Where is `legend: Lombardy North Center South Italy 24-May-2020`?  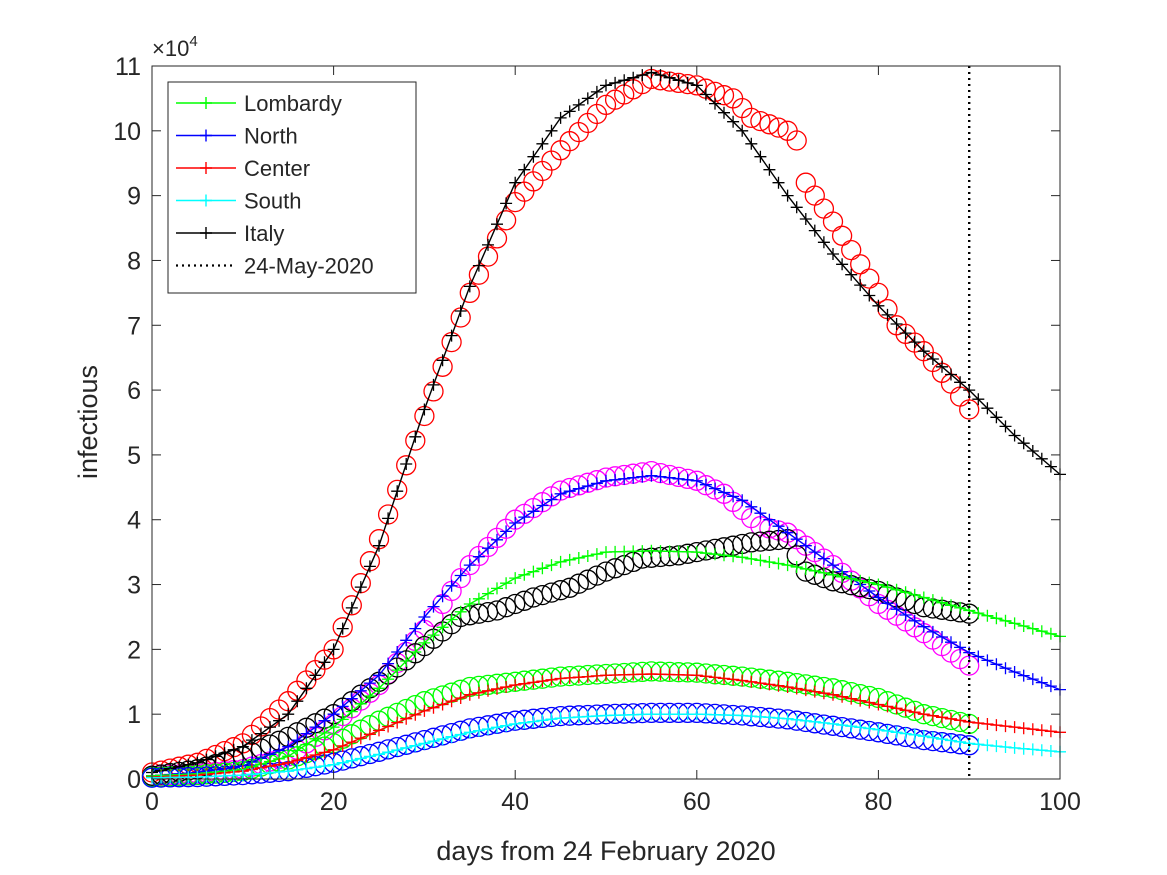
legend: Lombardy North Center South Italy 24-May-2020 is located at coordinates (292, 187).